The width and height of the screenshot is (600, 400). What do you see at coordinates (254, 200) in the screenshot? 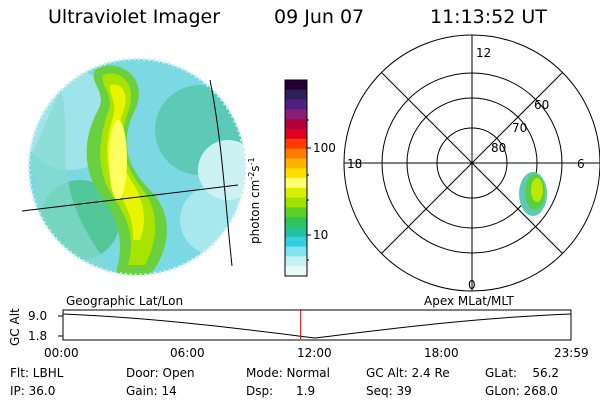
I see `colorbar-unit-label: photon cm-2s-1` at bounding box center [254, 200].